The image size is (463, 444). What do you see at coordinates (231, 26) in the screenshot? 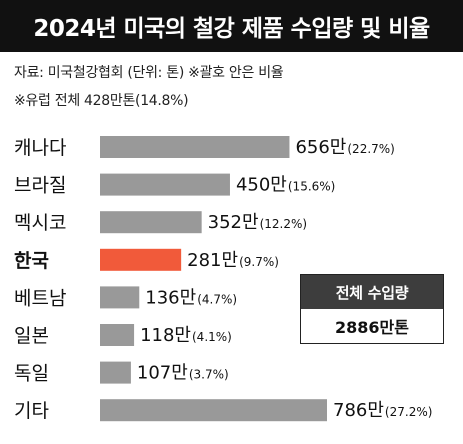
I see `chart-title: 2024년 미국의 철강 제품 수입량 및 비율` at bounding box center [231, 26].